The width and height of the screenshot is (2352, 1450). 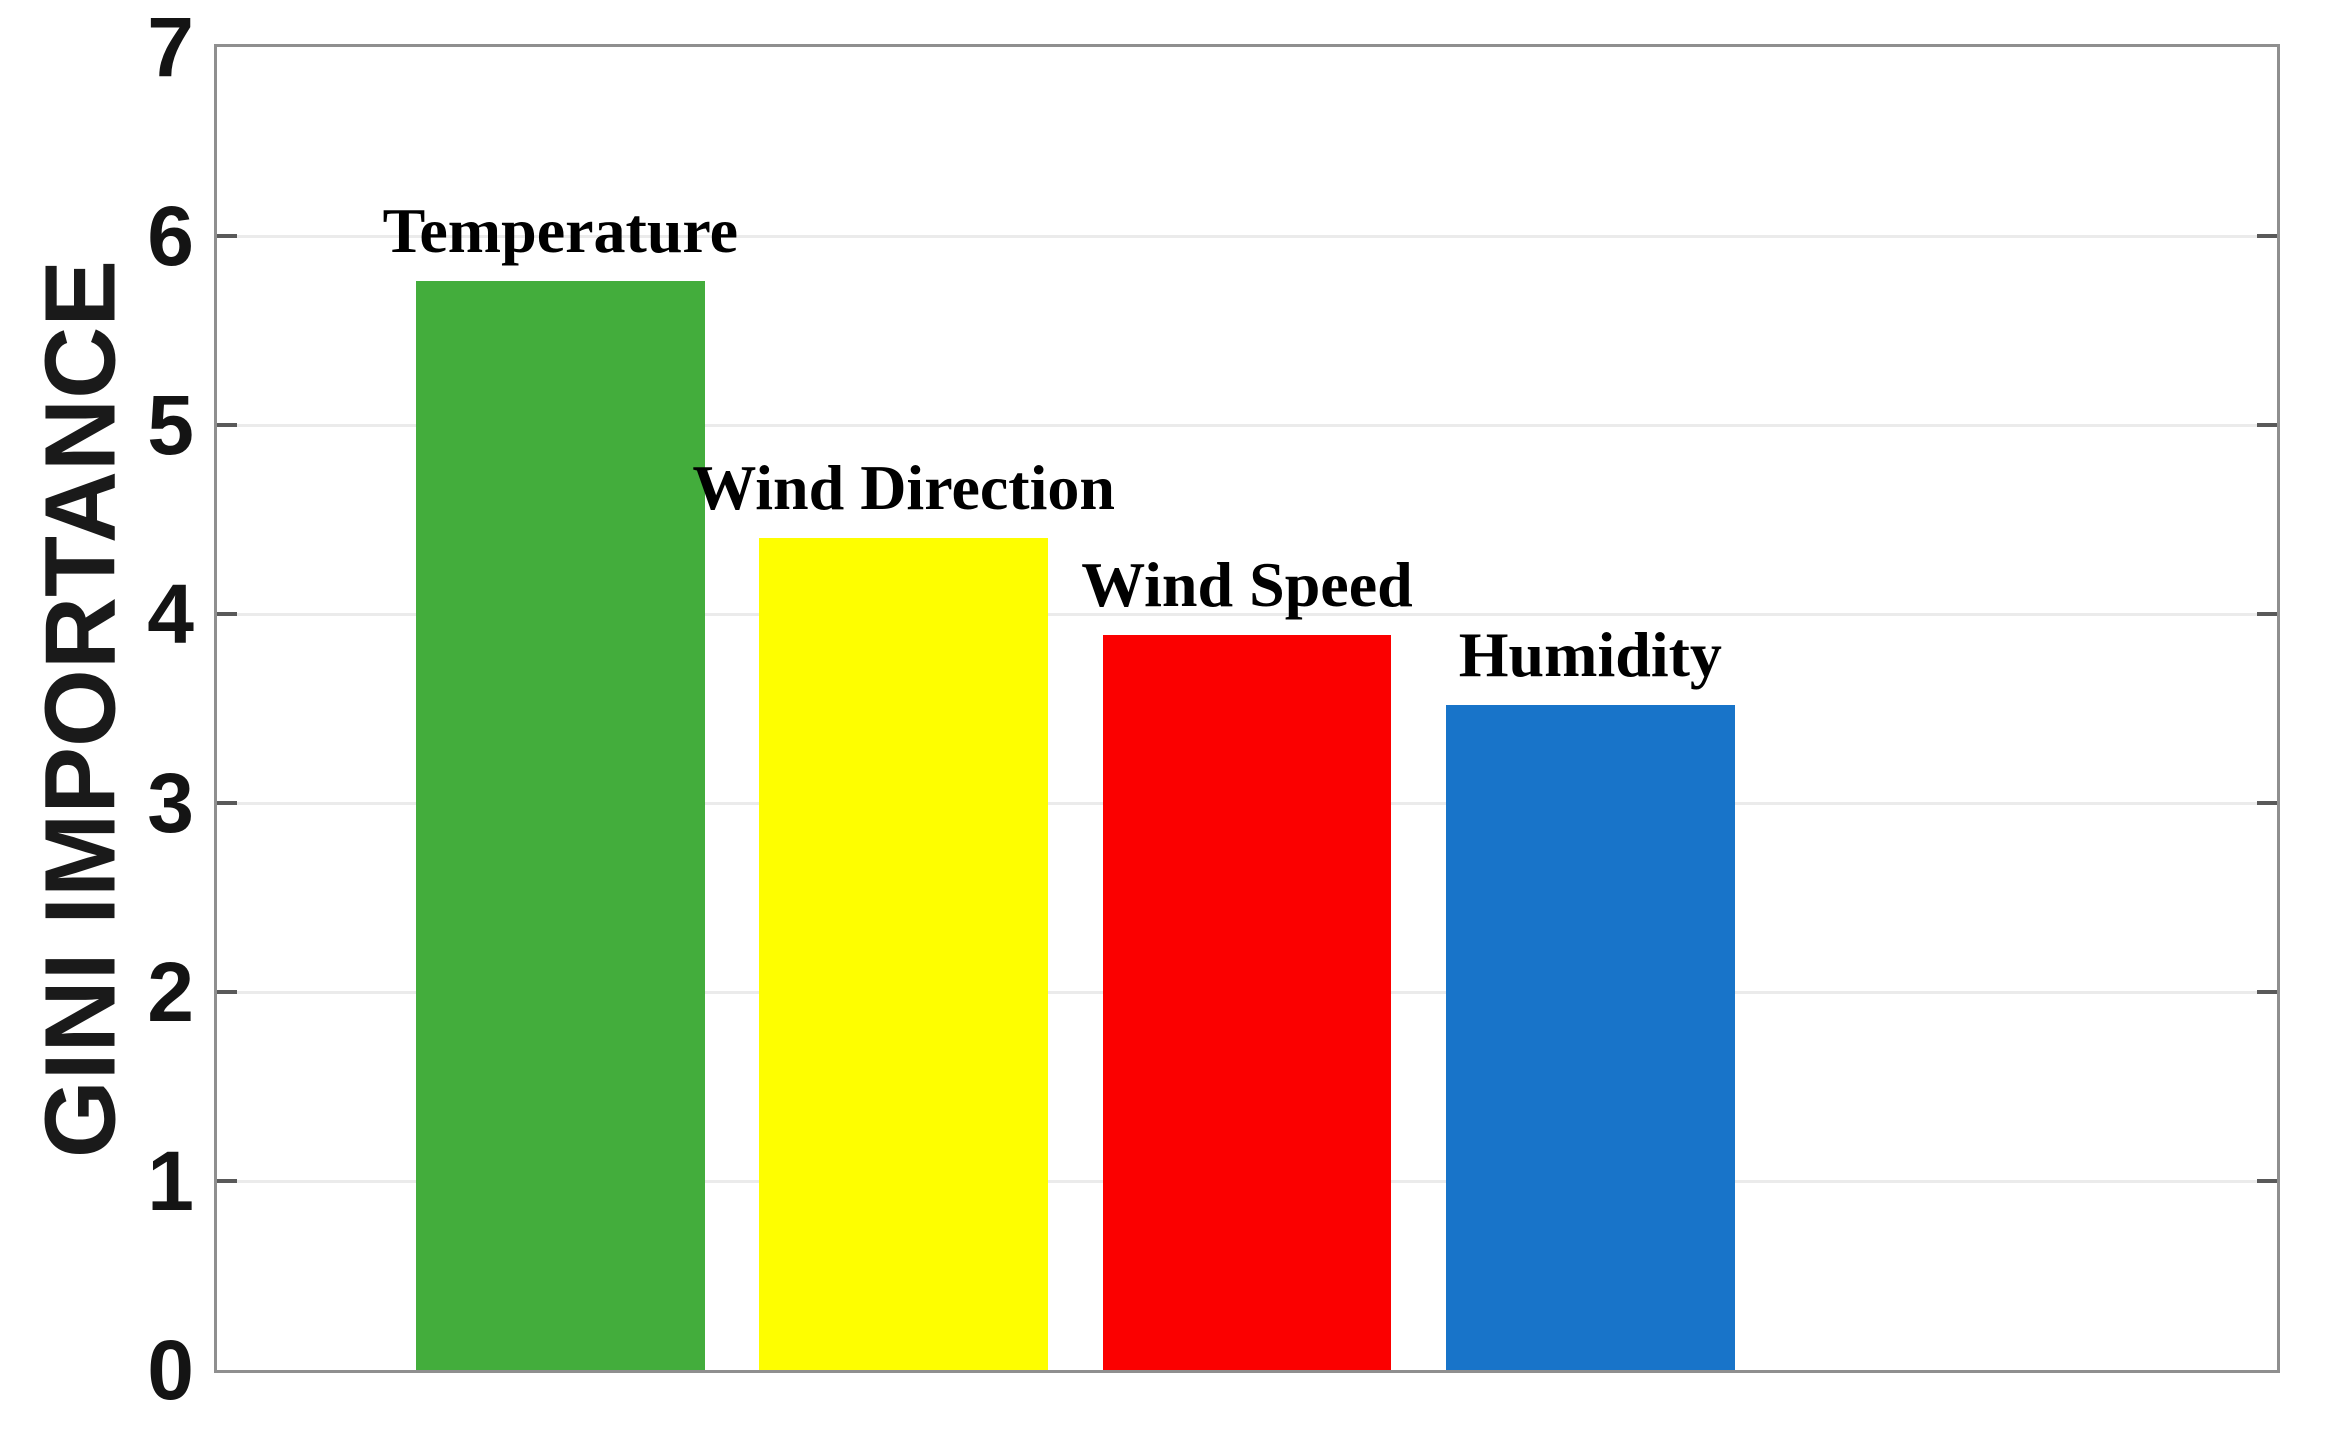 I want to click on bar-wind-speed, so click(x=1247, y=1002).